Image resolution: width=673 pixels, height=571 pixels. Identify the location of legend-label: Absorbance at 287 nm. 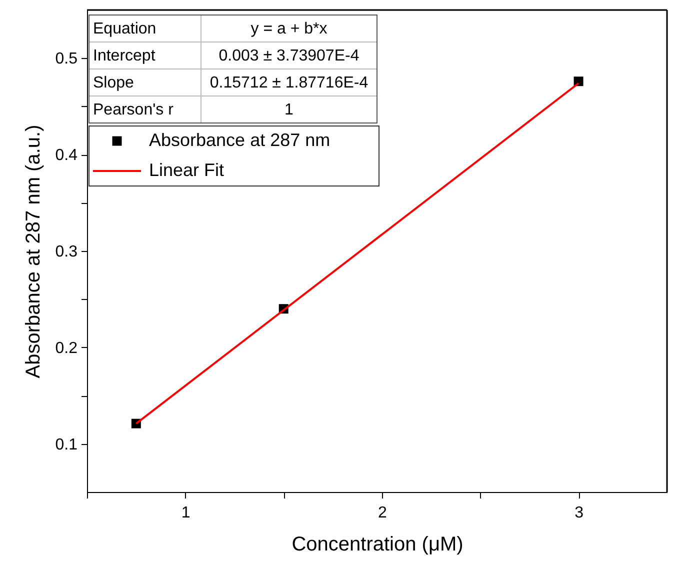
(239, 140).